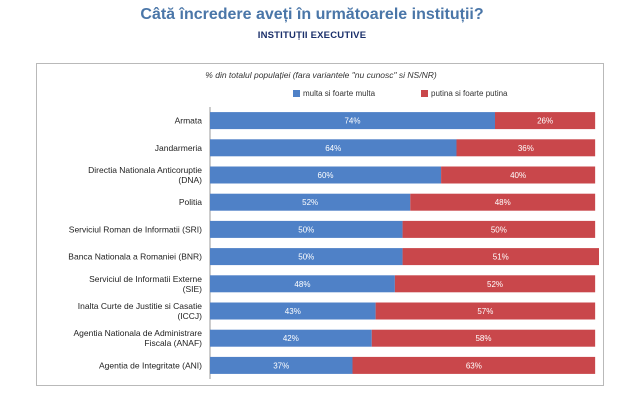  I want to click on category-label: Banca Nationala a Romaniei (BNR), so click(135, 257).